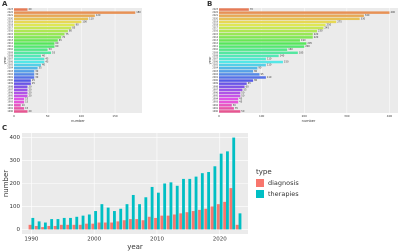  Describe the element at coordinates (135, 247) in the screenshot. I see `x-axis-title: year` at that location.